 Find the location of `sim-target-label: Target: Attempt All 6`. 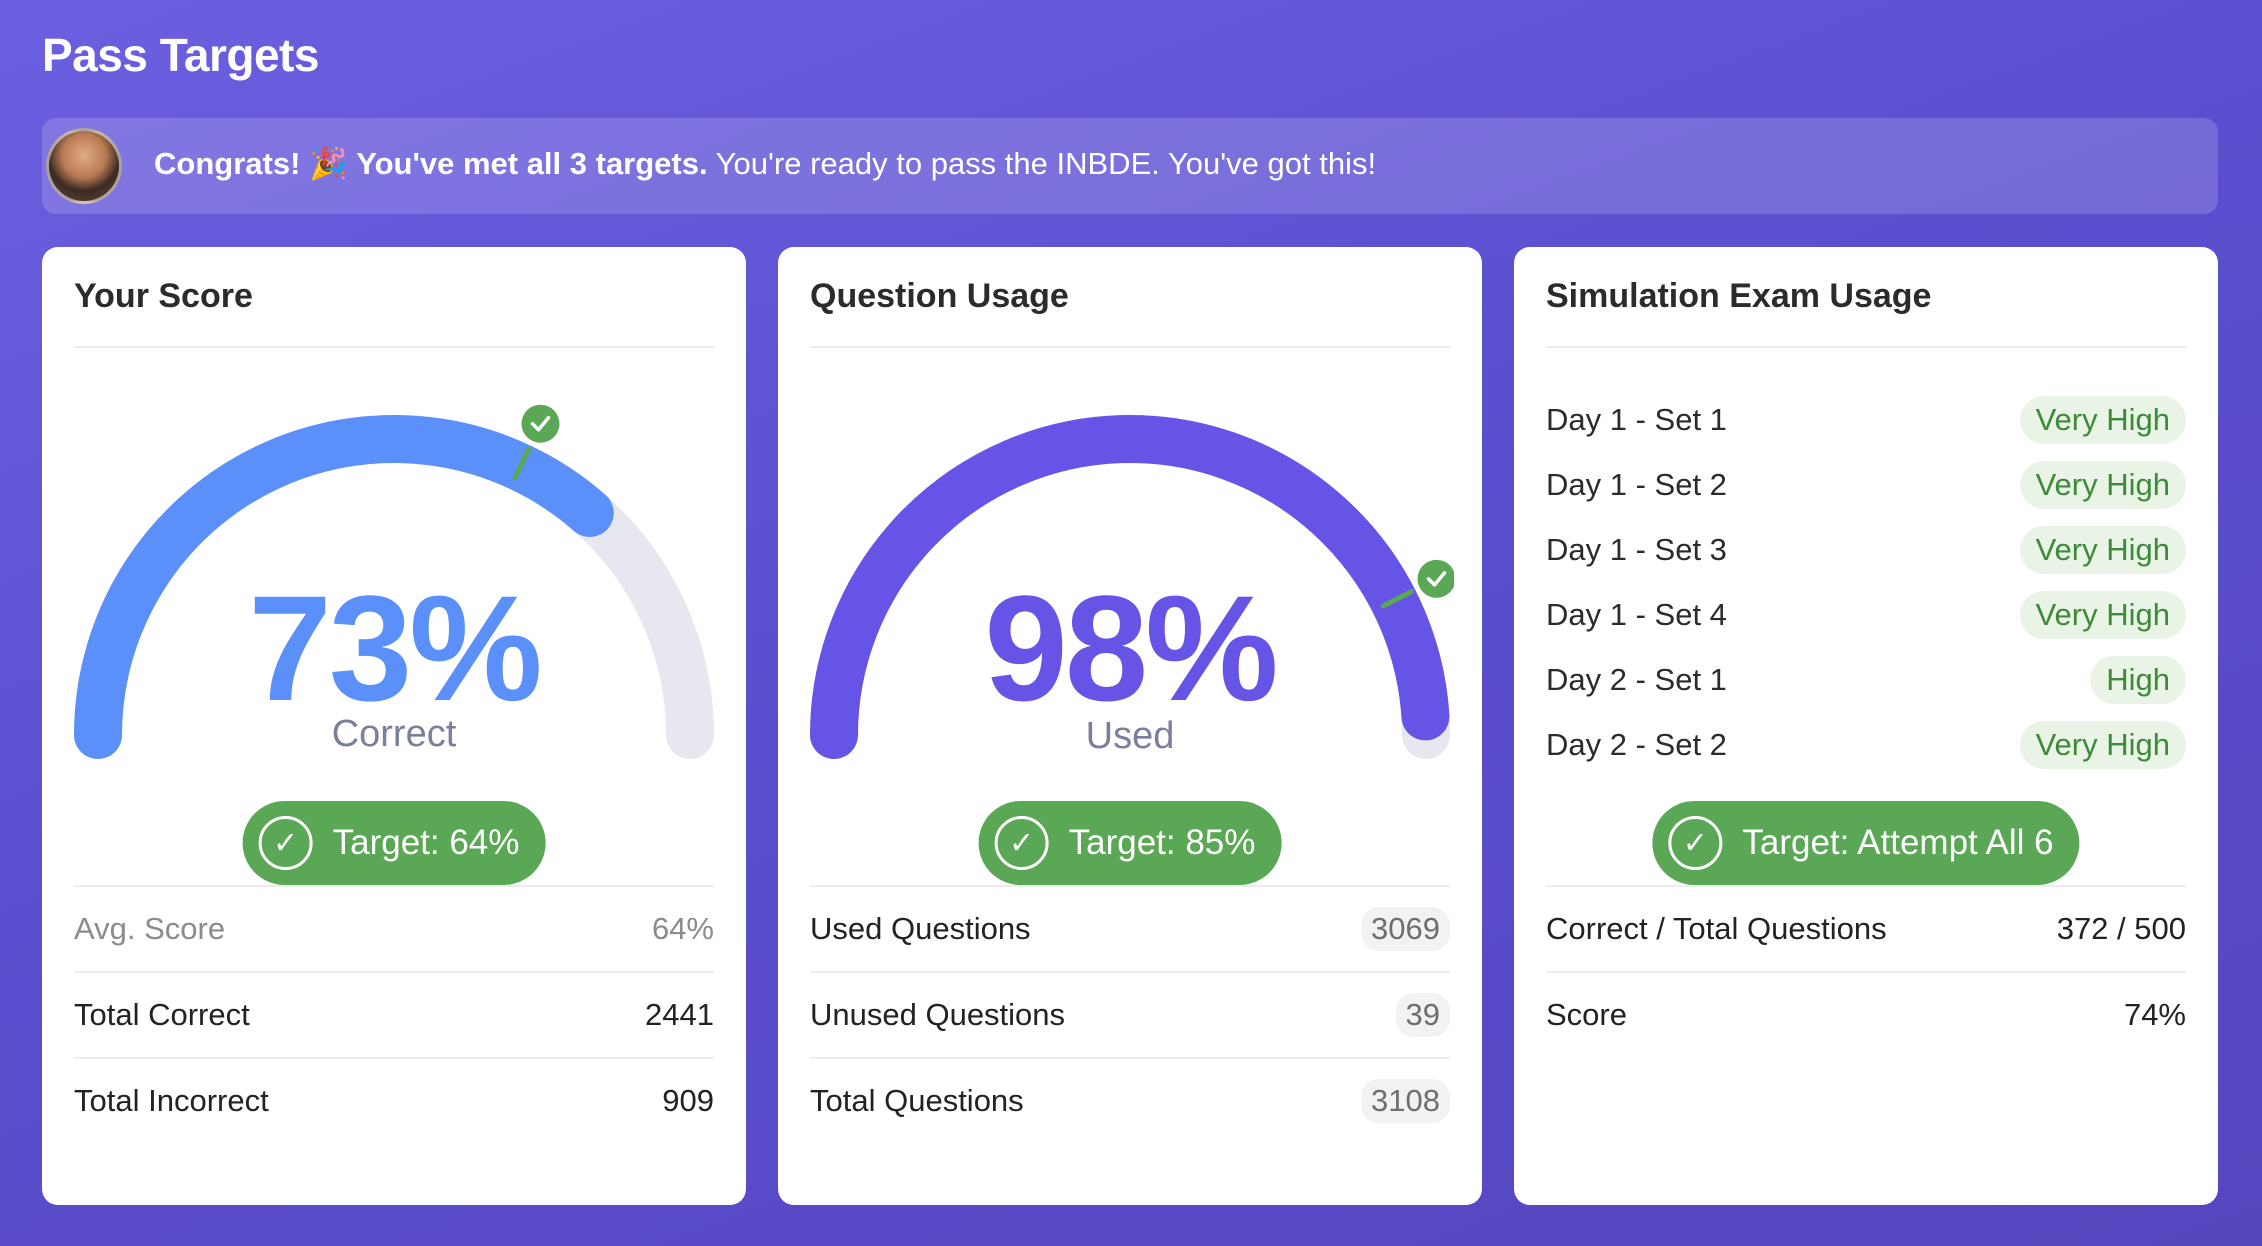

sim-target-label: Target: Attempt All 6 is located at coordinates (1898, 842).